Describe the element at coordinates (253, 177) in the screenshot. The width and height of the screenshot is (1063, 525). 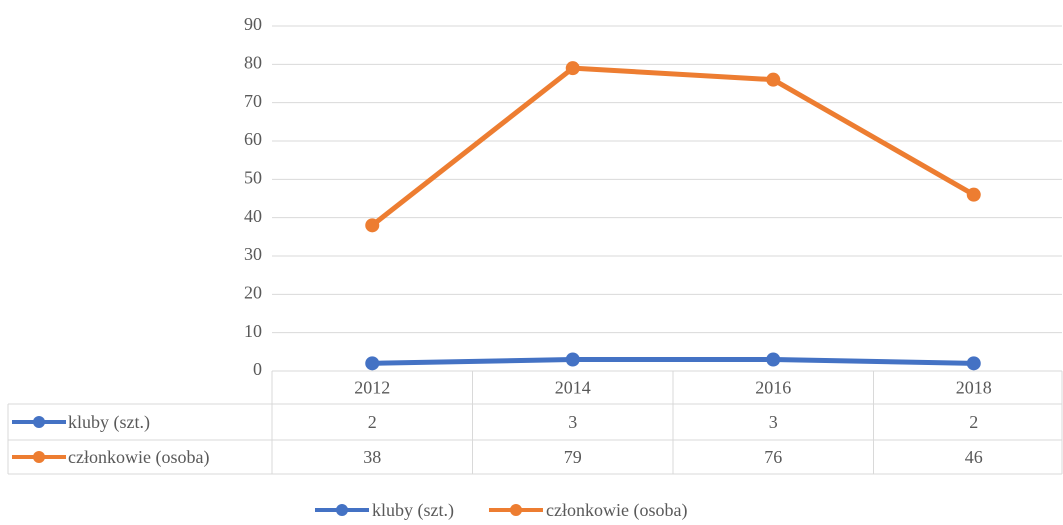
I see `y-tick-label: 50` at that location.